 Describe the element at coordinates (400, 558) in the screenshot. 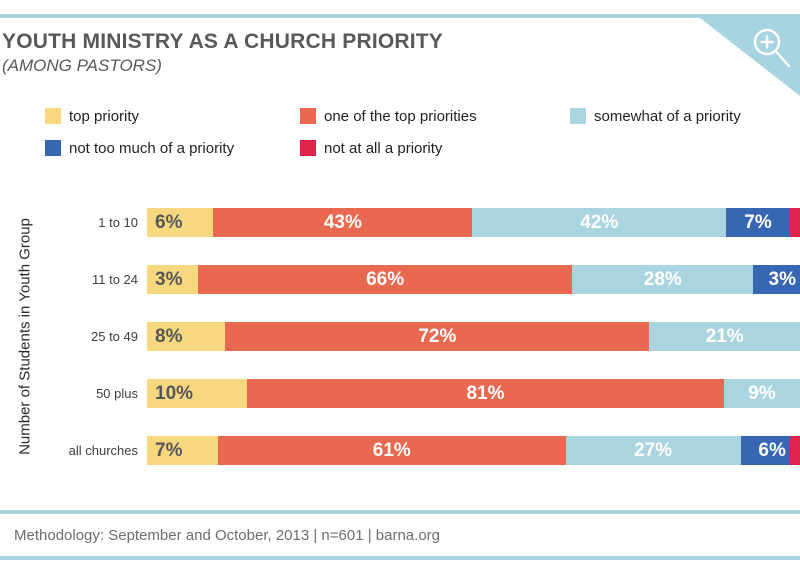

I see `footer-divider-bottom` at that location.